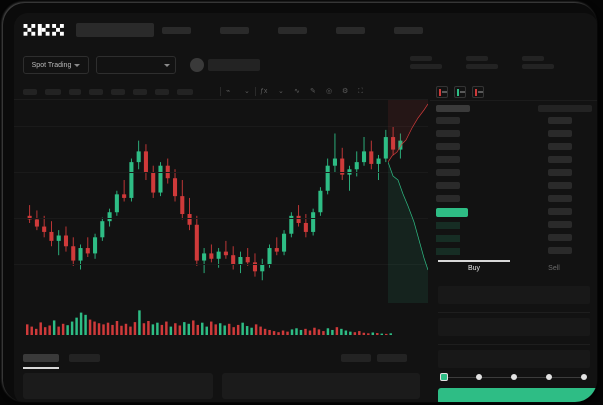 This screenshot has width=603, height=405. Describe the element at coordinates (474, 261) in the screenshot. I see `buy-tab-underline` at that location.